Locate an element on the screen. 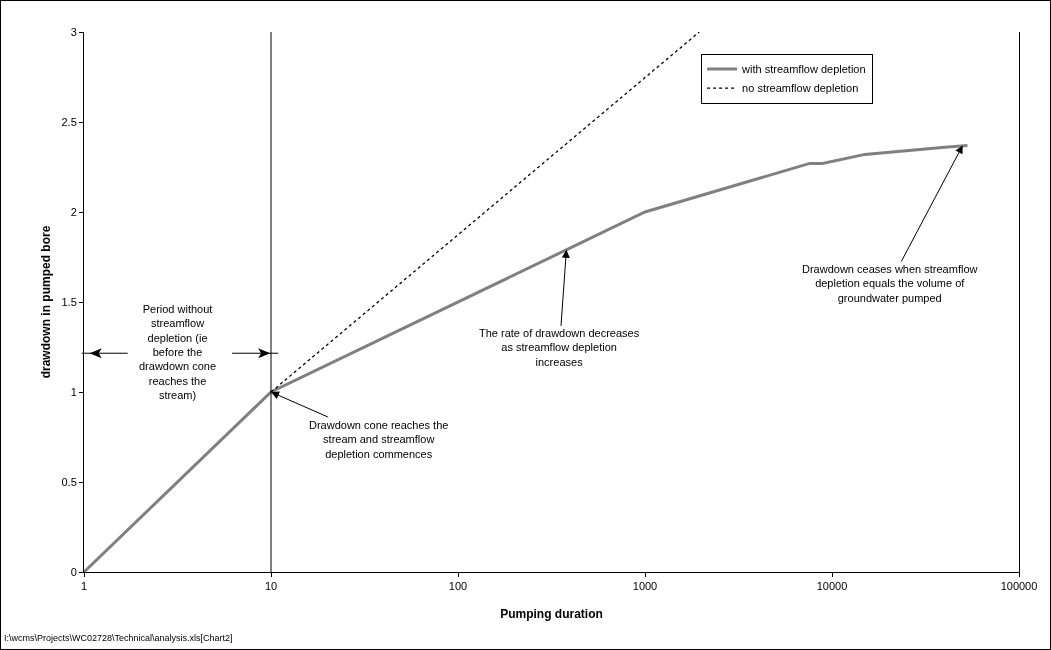  y-tick-label: 2.5 is located at coordinates (69, 121).